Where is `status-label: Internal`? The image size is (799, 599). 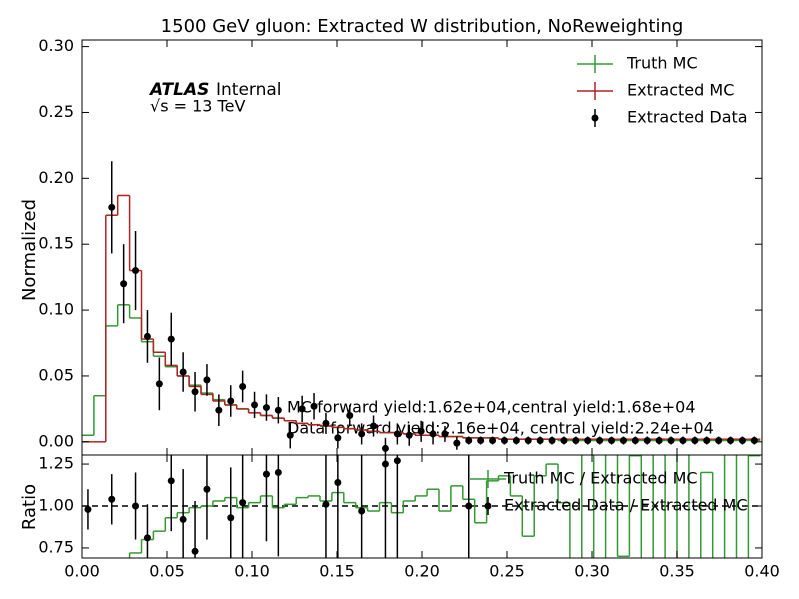
status-label: Internal is located at coordinates (249, 90).